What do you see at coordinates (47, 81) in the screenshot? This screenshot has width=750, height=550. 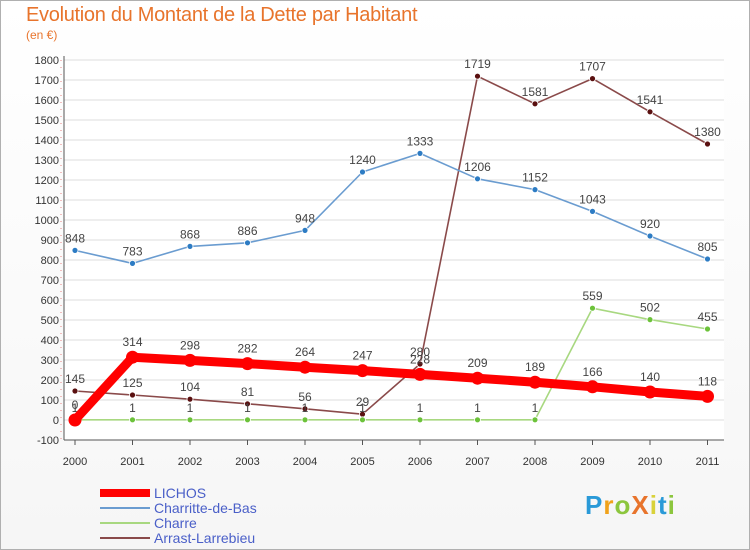 I see `y-tick-label: 1700` at bounding box center [47, 81].